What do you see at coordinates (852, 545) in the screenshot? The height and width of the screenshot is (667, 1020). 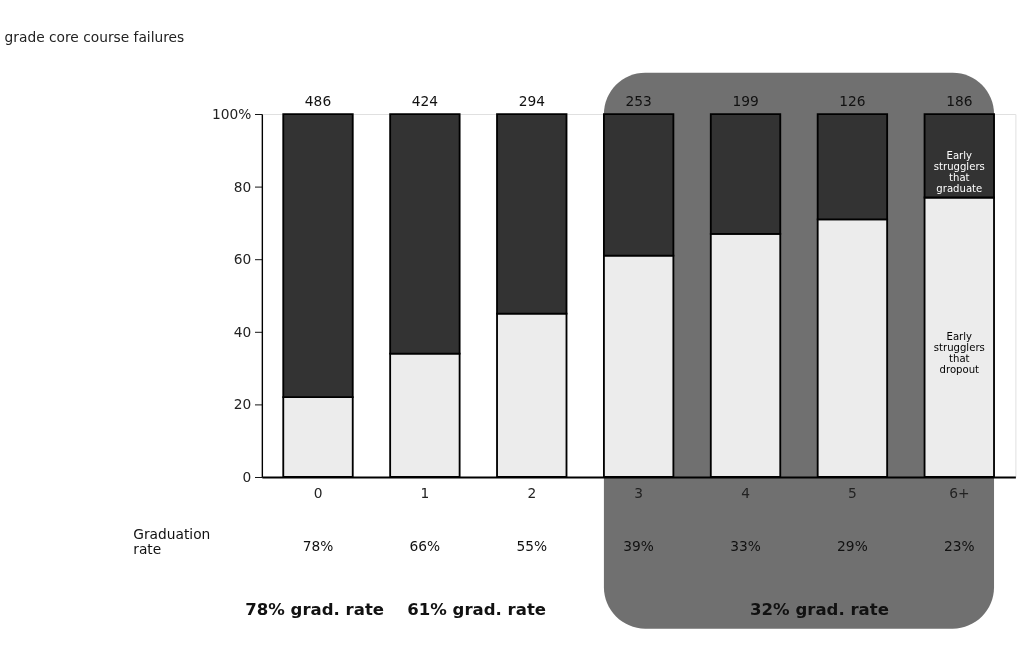 I see `text: 29%` at bounding box center [852, 545].